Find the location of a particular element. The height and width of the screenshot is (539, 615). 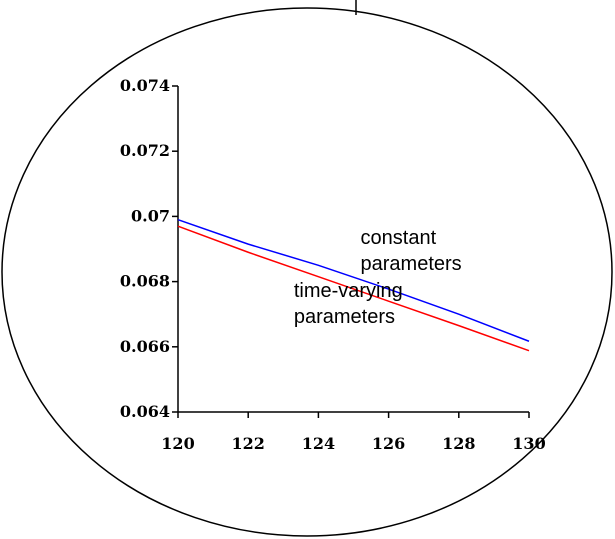

y-tick-label: 0.066 is located at coordinates (145, 346).